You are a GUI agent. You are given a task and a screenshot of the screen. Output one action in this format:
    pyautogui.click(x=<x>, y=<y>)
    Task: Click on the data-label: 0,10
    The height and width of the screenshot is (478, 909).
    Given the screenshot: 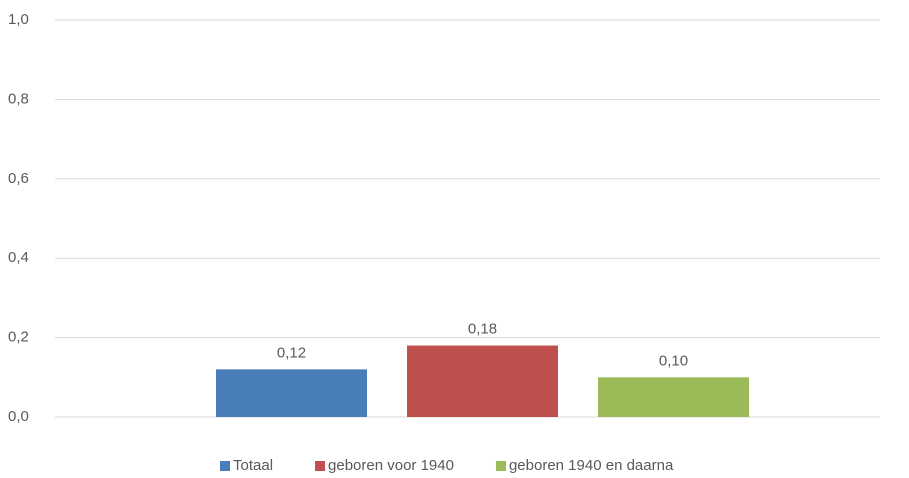 What is the action you would take?
    pyautogui.click(x=673, y=360)
    